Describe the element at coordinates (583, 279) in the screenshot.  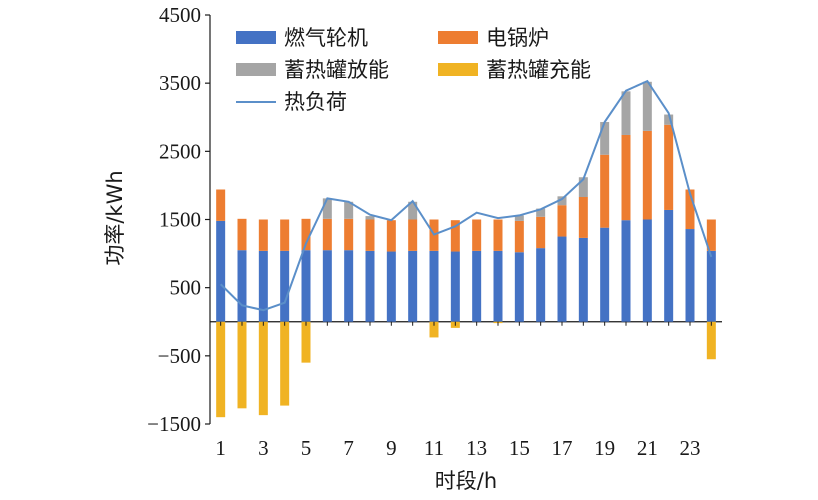
I see `bar-燃气轮机-18` at that location.